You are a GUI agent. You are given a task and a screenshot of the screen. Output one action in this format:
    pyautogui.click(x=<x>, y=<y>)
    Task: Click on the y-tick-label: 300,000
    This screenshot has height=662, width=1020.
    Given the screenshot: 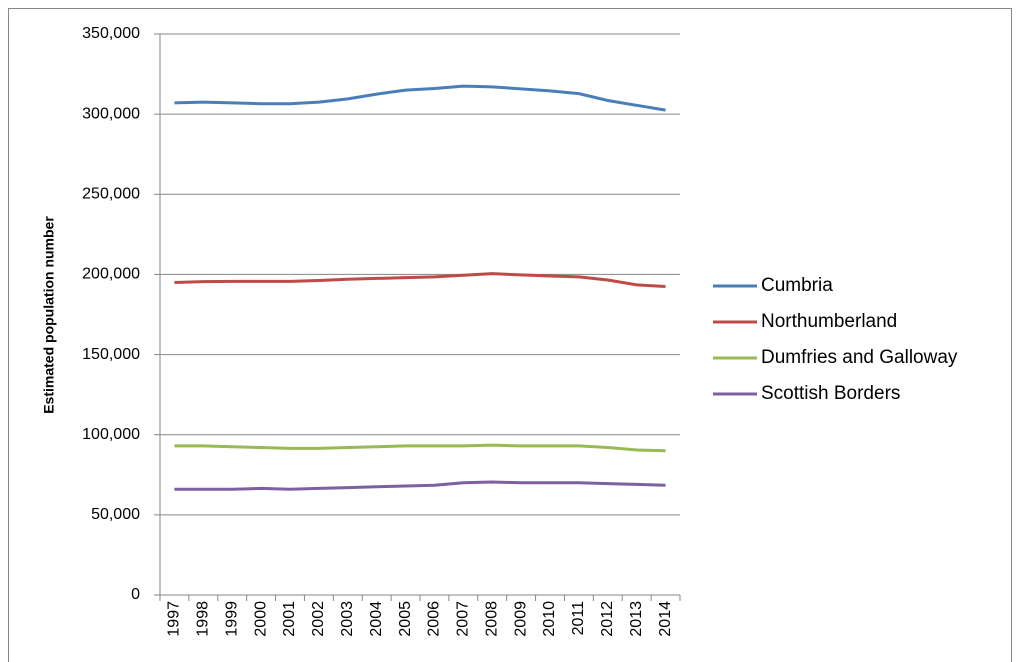 What is the action you would take?
    pyautogui.click(x=111, y=113)
    